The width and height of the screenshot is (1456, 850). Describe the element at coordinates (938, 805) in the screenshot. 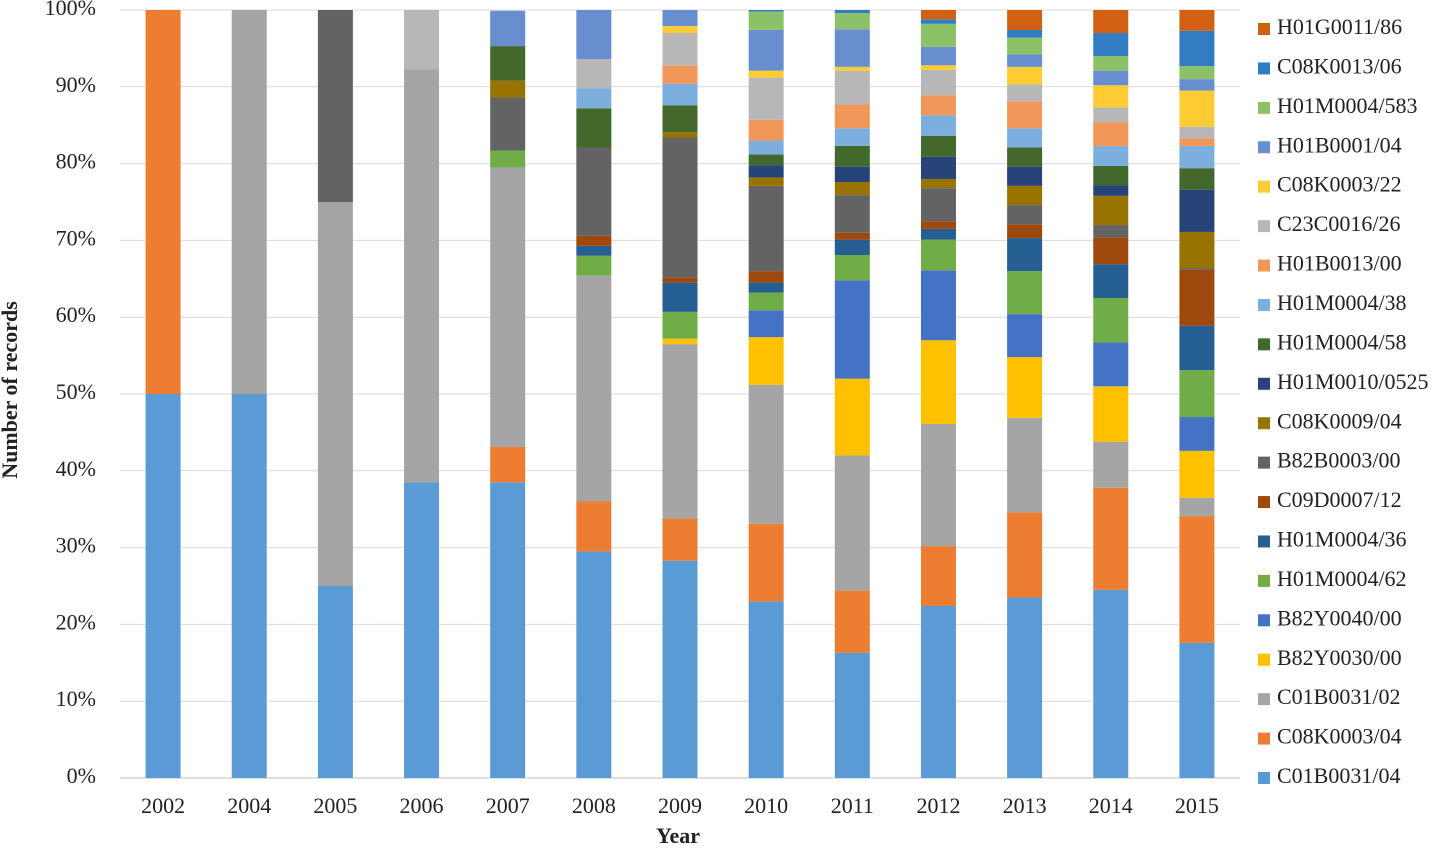

I see `x-tick-label: 2012` at that location.